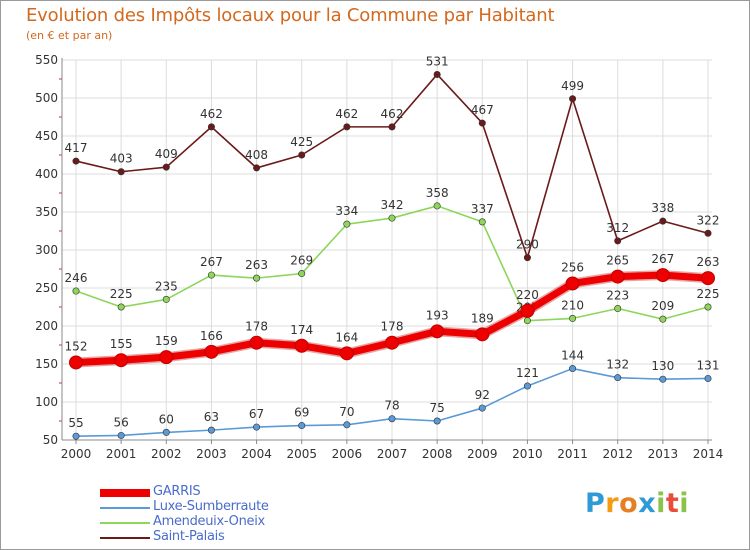  Describe the element at coordinates (125, 523) in the screenshot. I see `legend-swatch-amendeuix-oneix` at that location.